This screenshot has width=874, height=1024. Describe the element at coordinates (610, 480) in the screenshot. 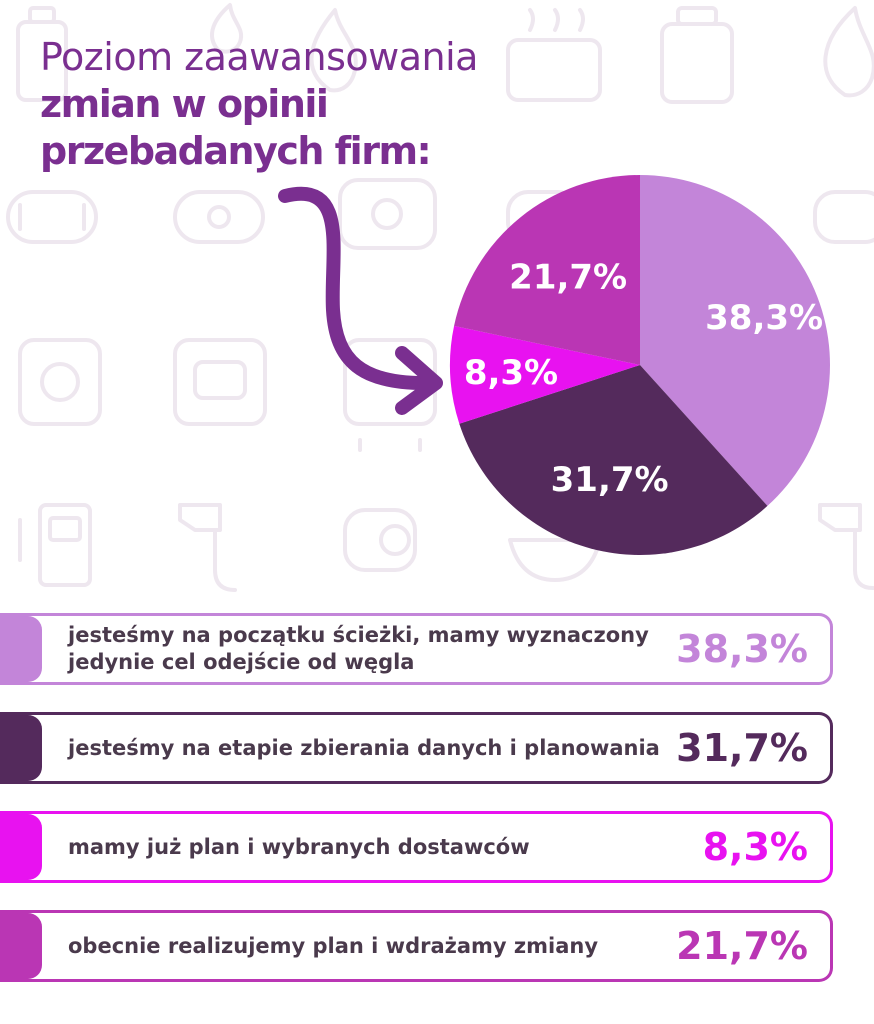

I see `pie-slice-label: 31,7%` at that location.